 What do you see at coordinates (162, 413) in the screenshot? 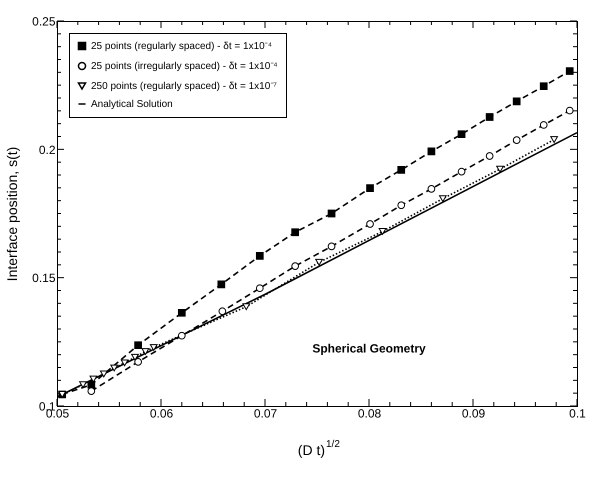
I see `x-tick-label: 0.06` at bounding box center [162, 413].